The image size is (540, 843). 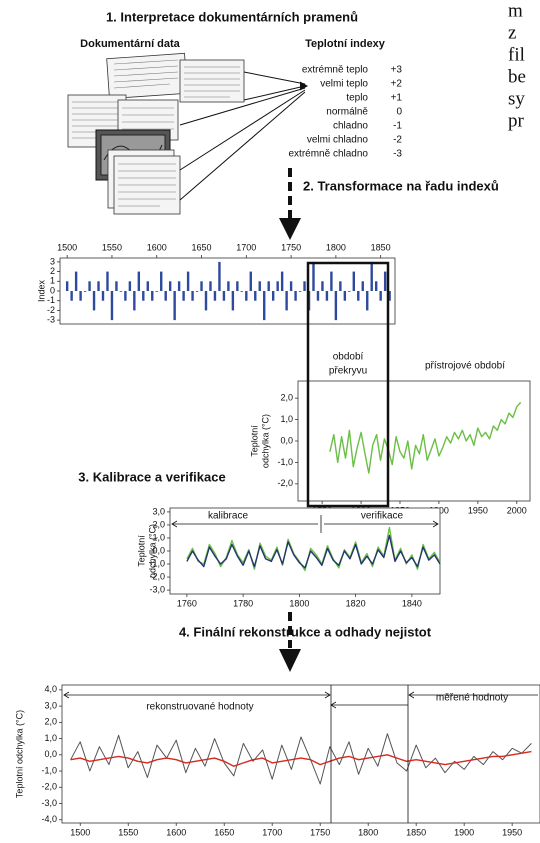 What do you see at coordinates (399, 112) in the screenshot?
I see `index-value: 0` at bounding box center [399, 112].